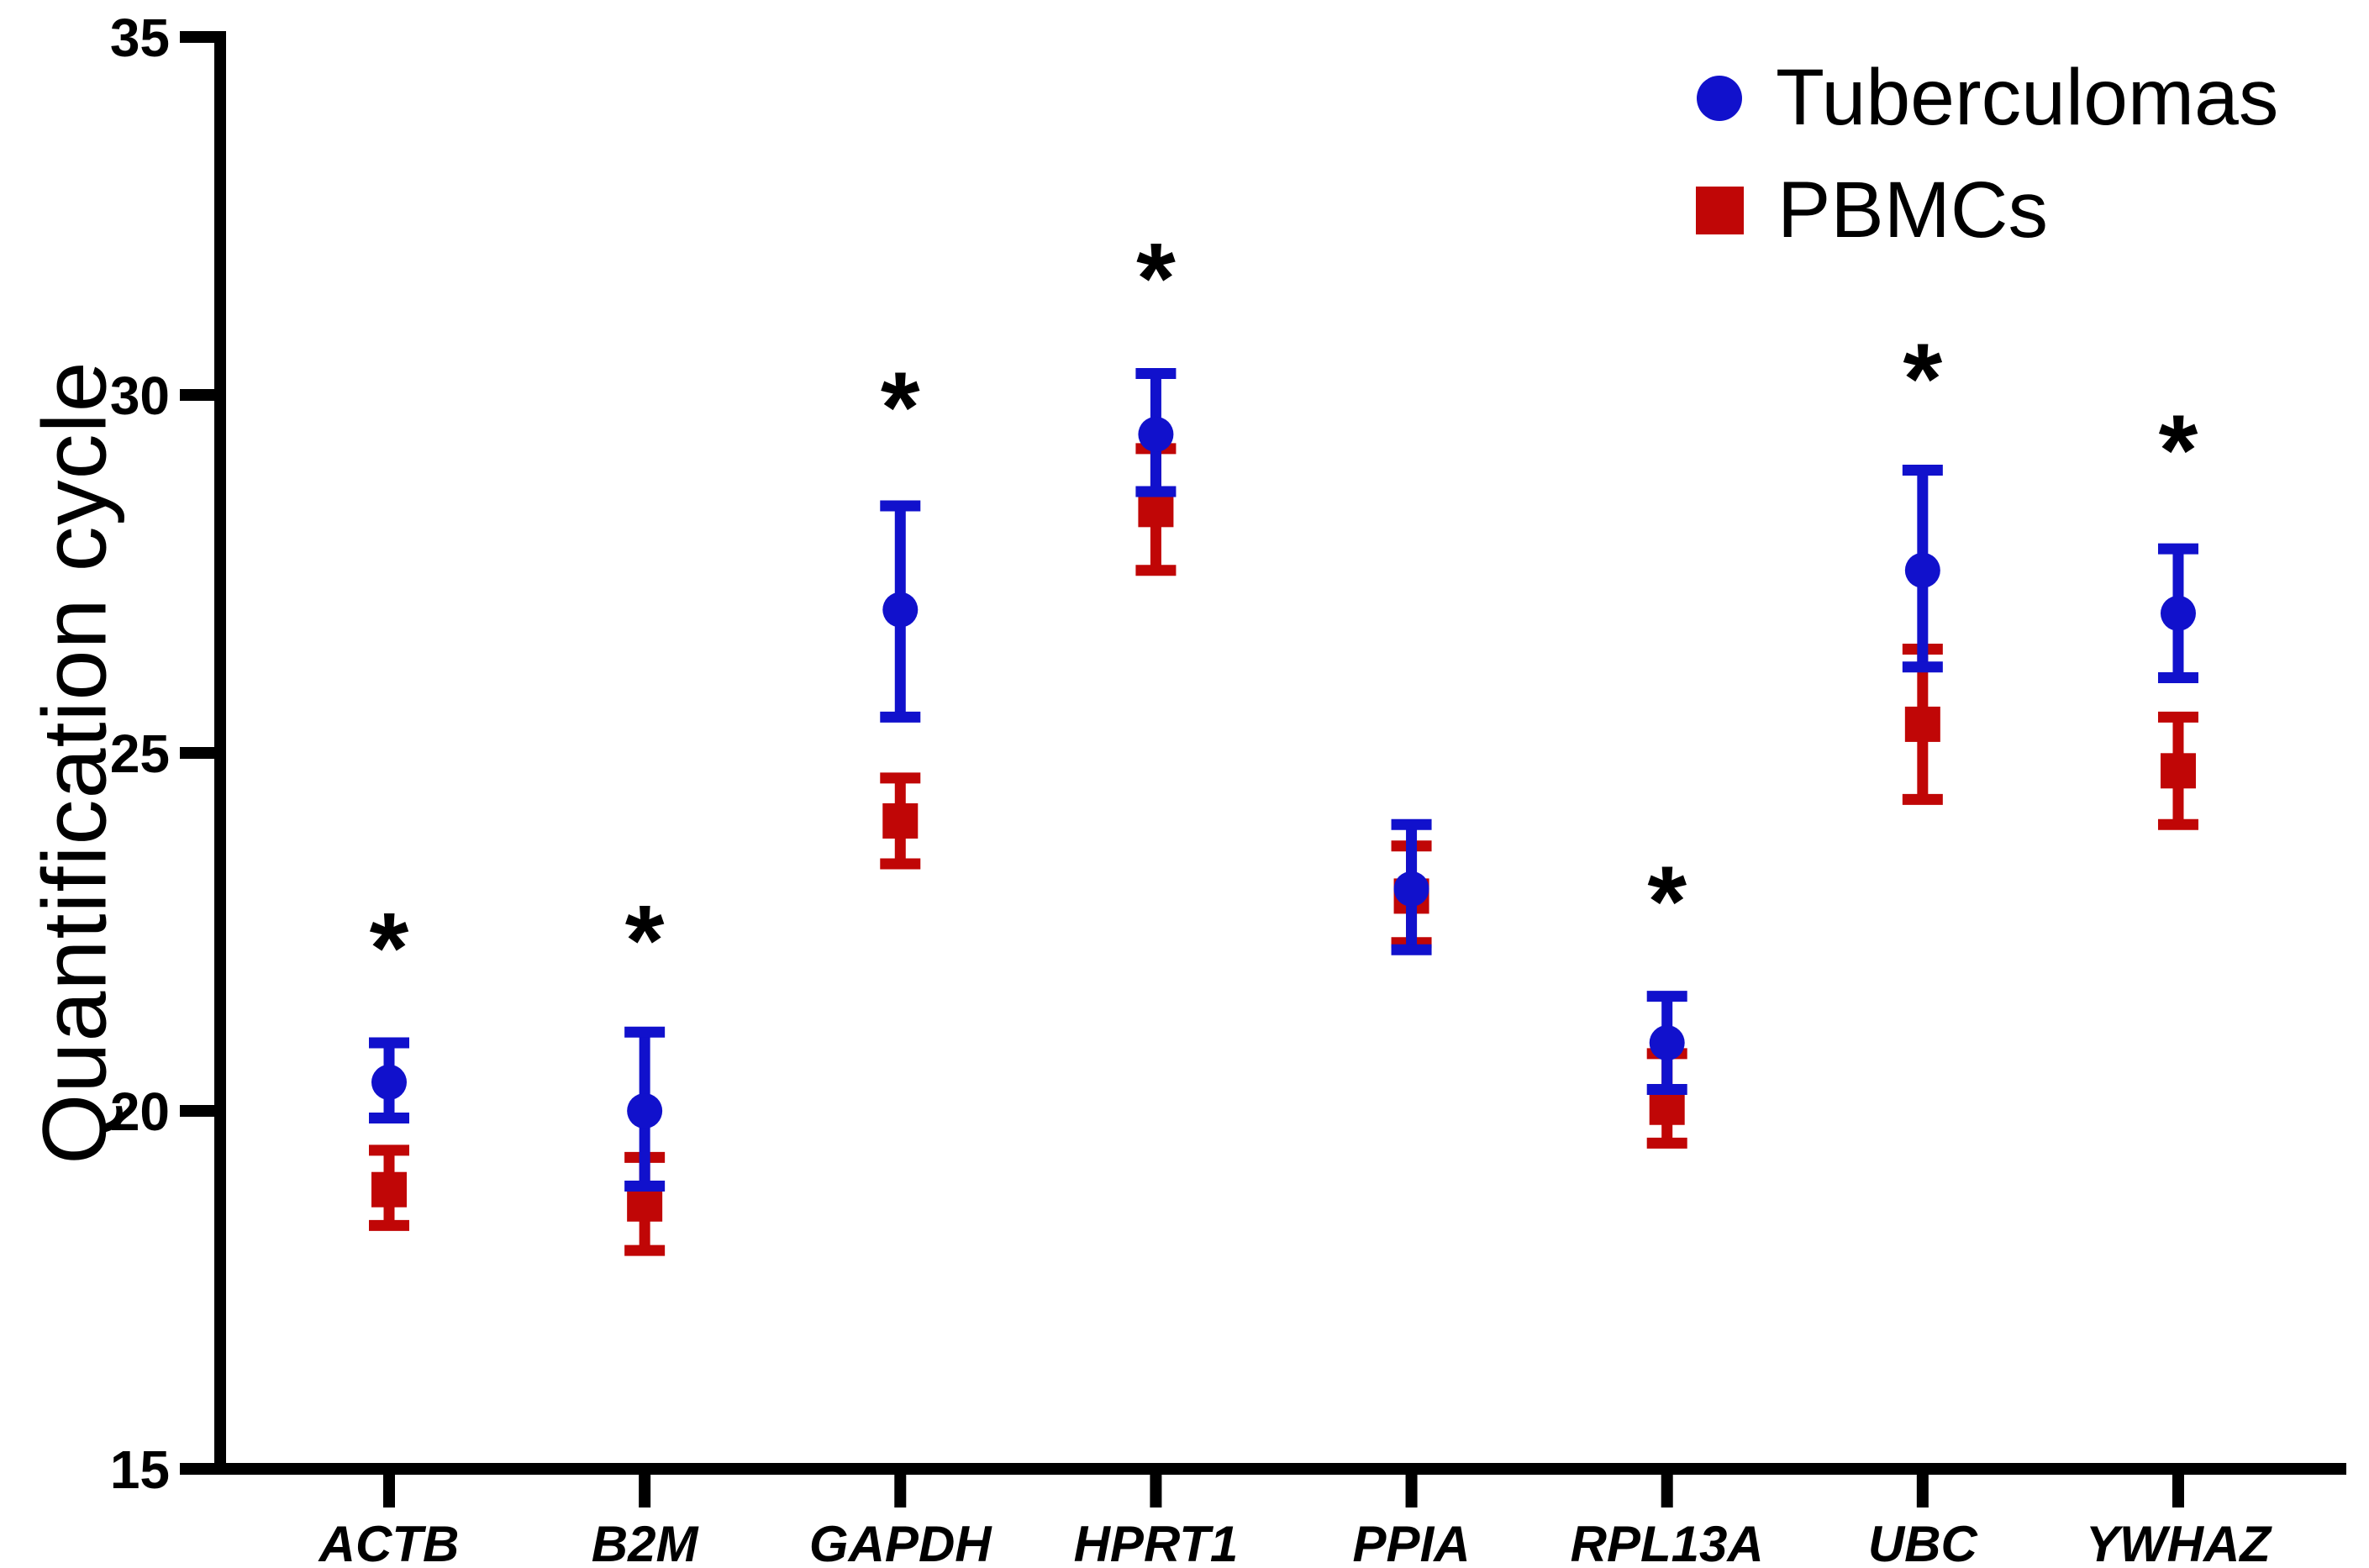 The height and width of the screenshot is (1568, 2369). I want to click on y-tick-label: 20, so click(140, 1111).